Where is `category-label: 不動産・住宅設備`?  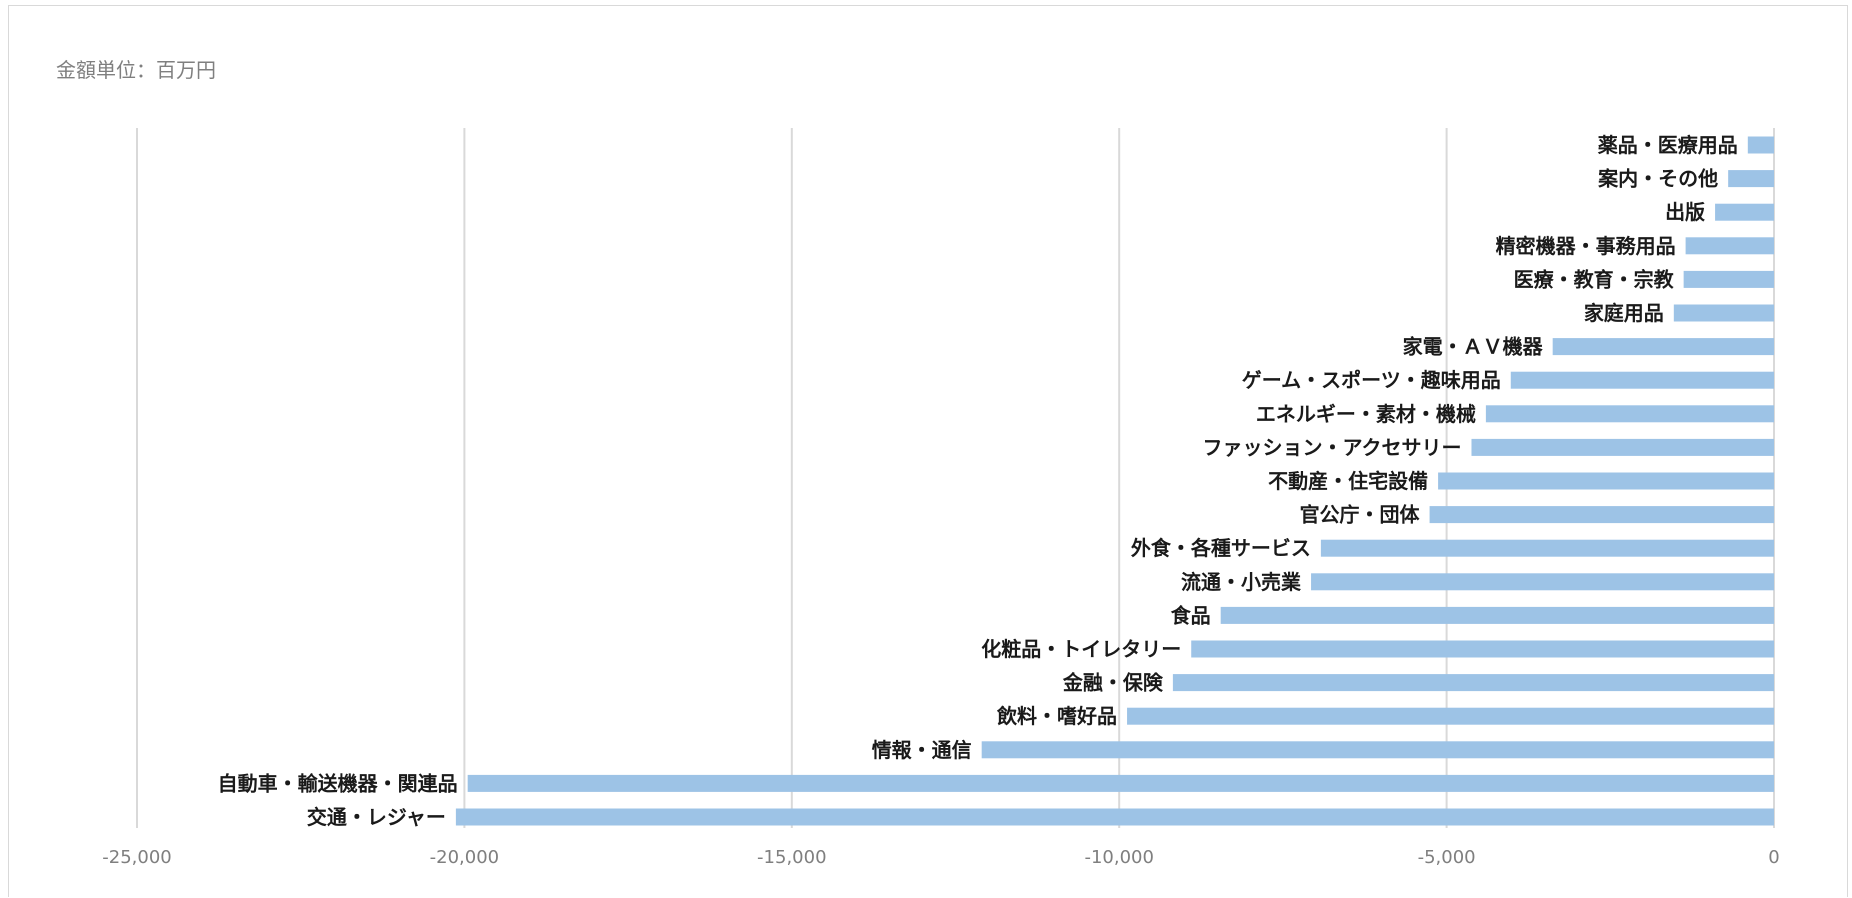
category-label: 不動産・住宅設備 is located at coordinates (1348, 481).